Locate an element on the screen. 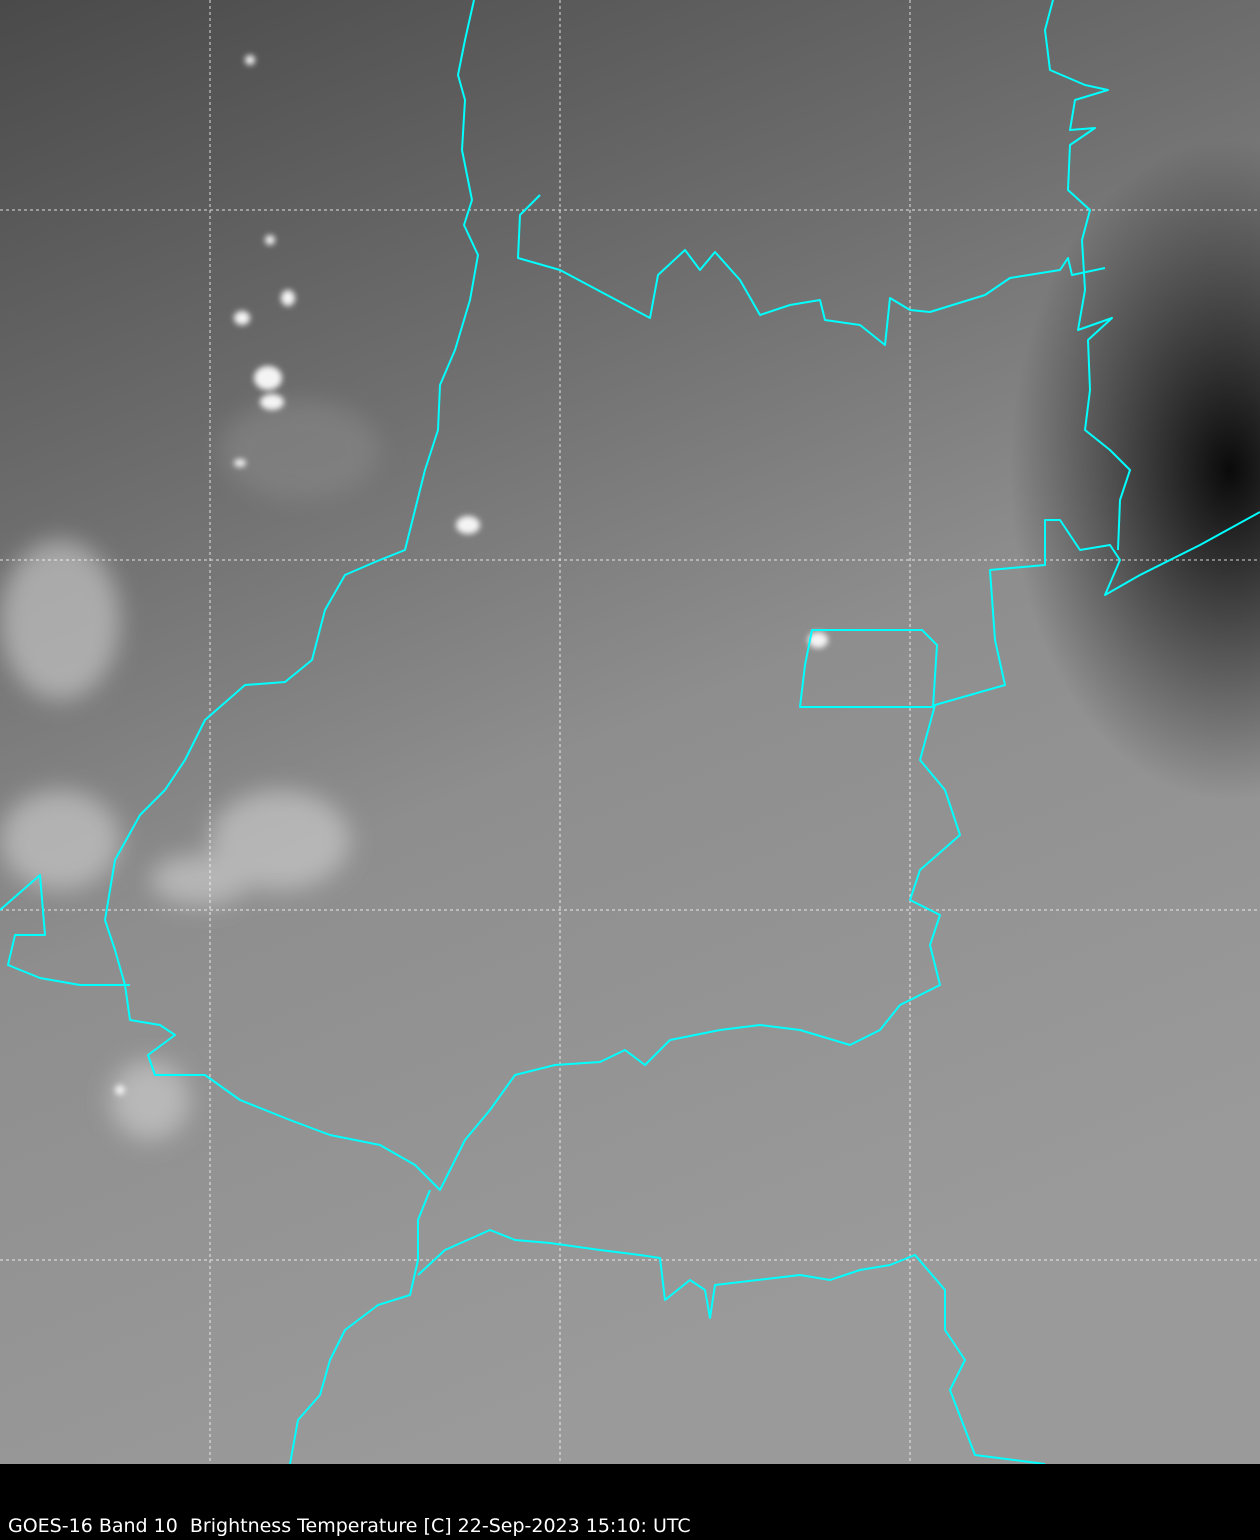  cloud-haze is located at coordinates (190, 770).